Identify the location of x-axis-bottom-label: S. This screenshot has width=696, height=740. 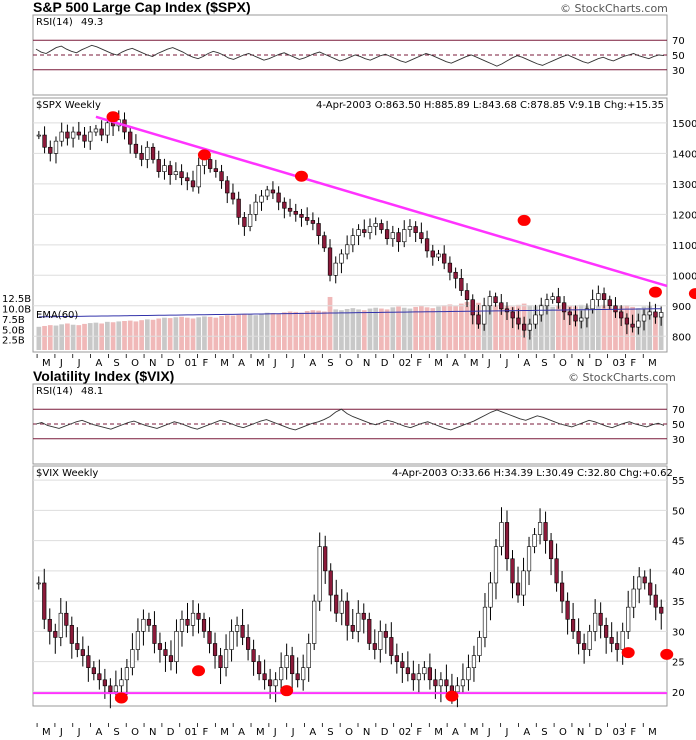
(116, 732).